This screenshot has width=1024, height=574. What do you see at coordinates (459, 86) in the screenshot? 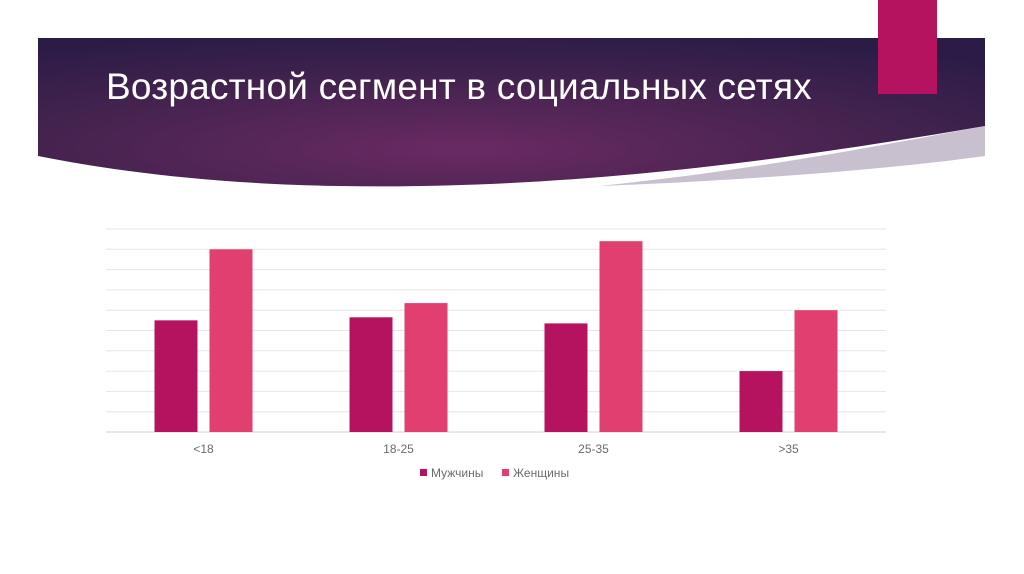
I see `slide-title: Возрастной сегмент в социальных сетях` at bounding box center [459, 86].